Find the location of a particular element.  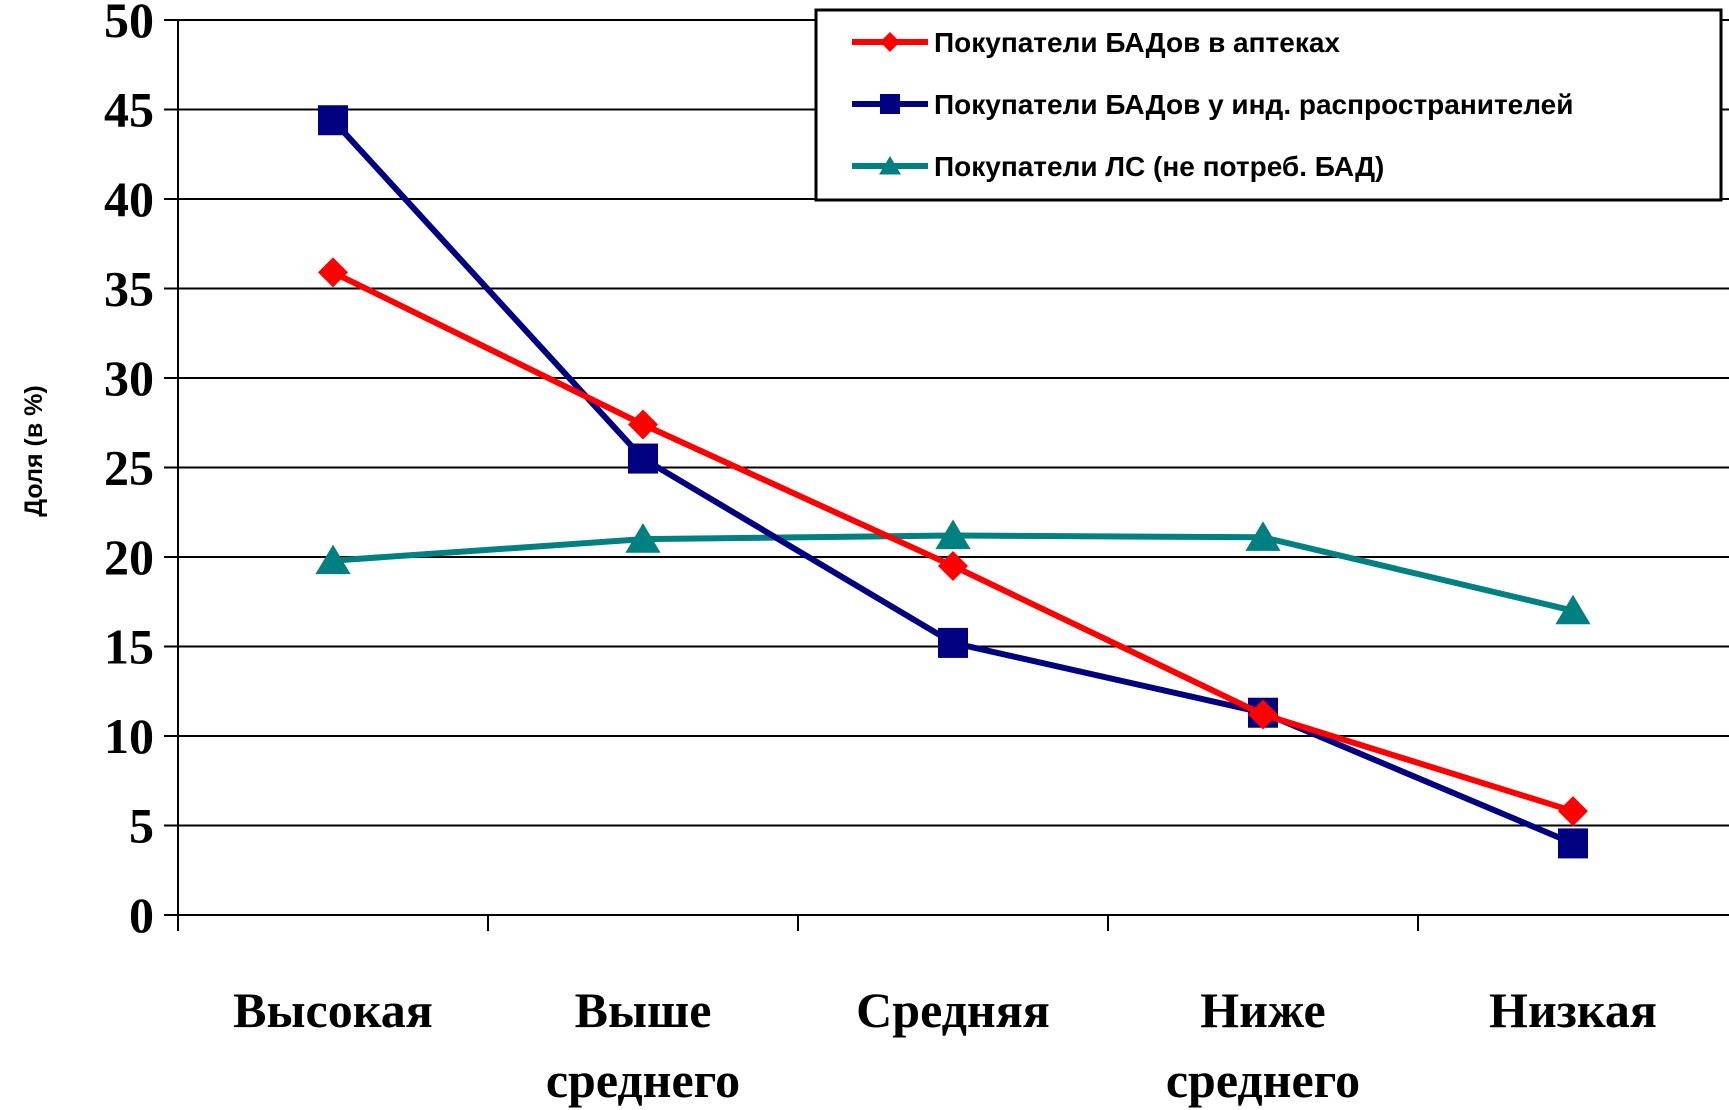

legend-label: Покупатели БАДов в аптеках is located at coordinates (1137, 42).